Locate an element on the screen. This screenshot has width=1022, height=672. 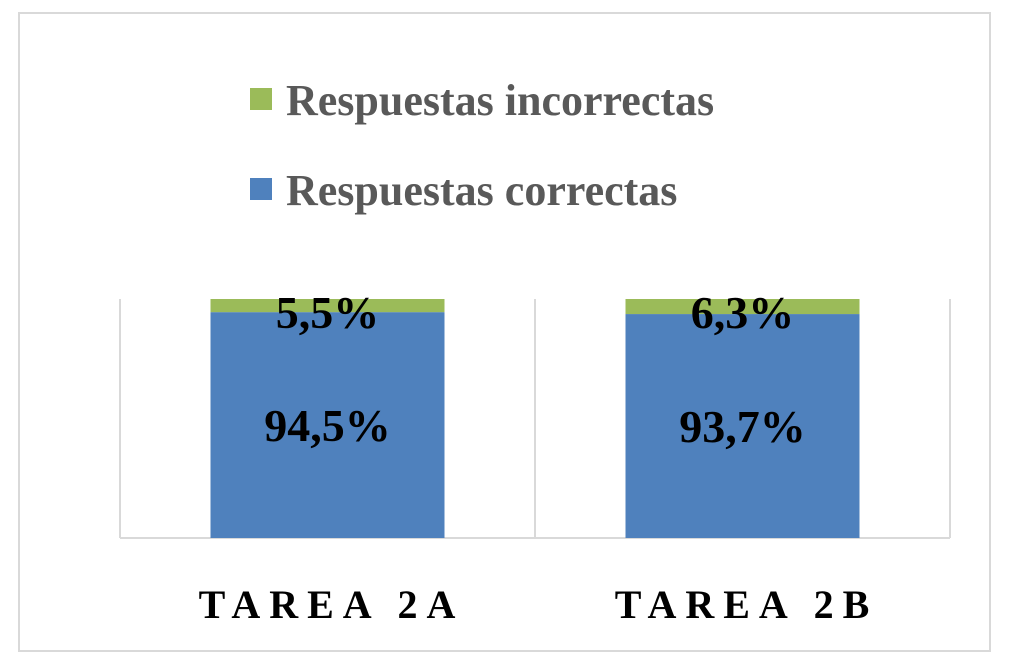
category-label-tarea-2a: TAREA 2A is located at coordinates (332, 604).